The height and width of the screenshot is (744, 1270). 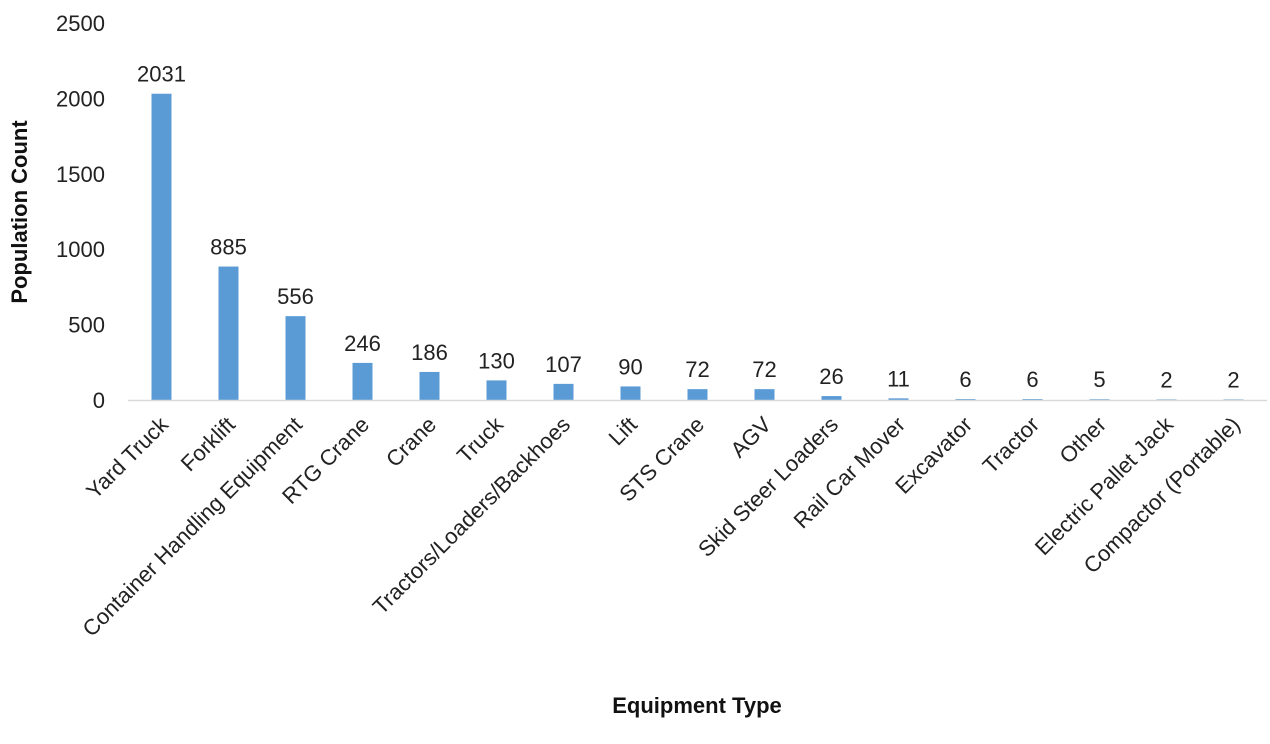 I want to click on y-tick-label: 1500, so click(x=80, y=174).